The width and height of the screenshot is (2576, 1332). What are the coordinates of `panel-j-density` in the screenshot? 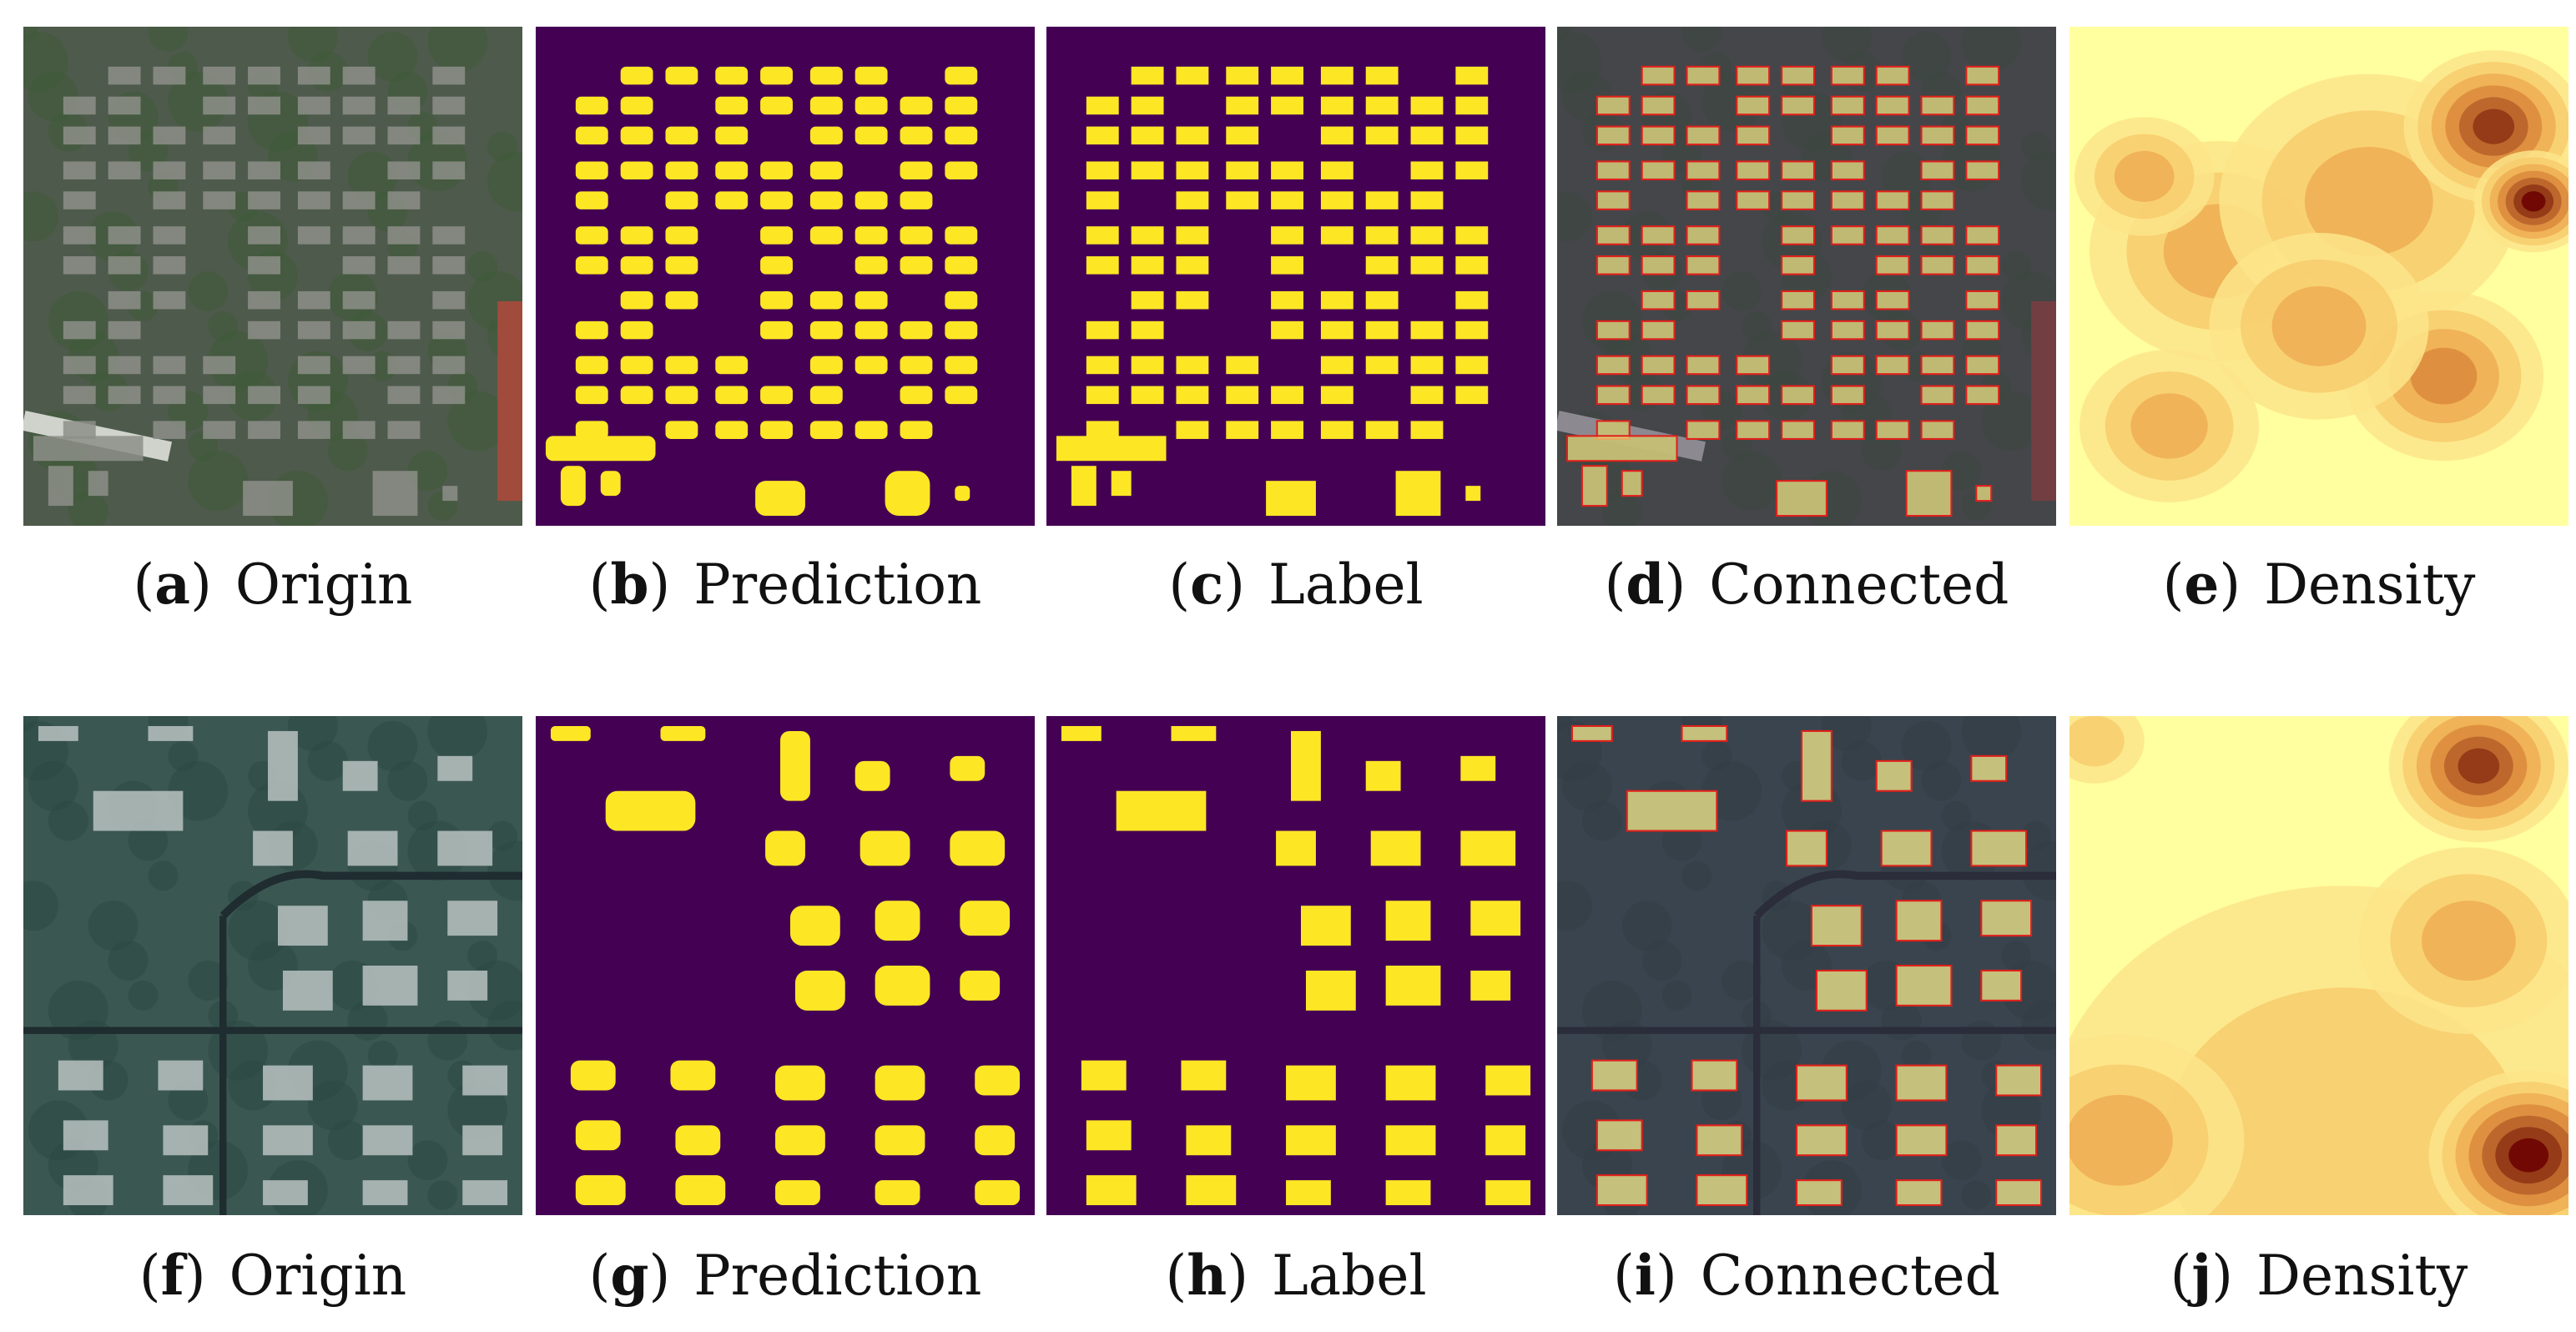 It's located at (2318, 965).